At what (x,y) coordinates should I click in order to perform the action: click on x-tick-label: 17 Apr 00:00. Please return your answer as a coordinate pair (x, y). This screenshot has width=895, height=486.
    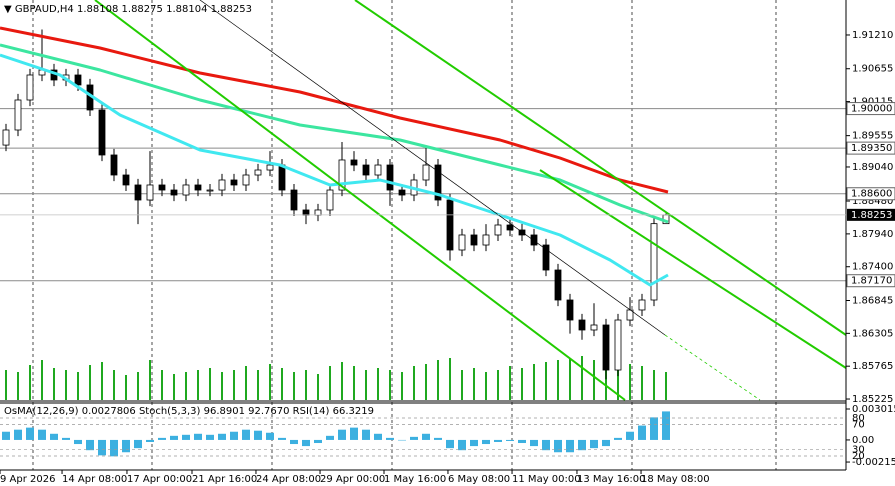
    Looking at the image, I should click on (159, 479).